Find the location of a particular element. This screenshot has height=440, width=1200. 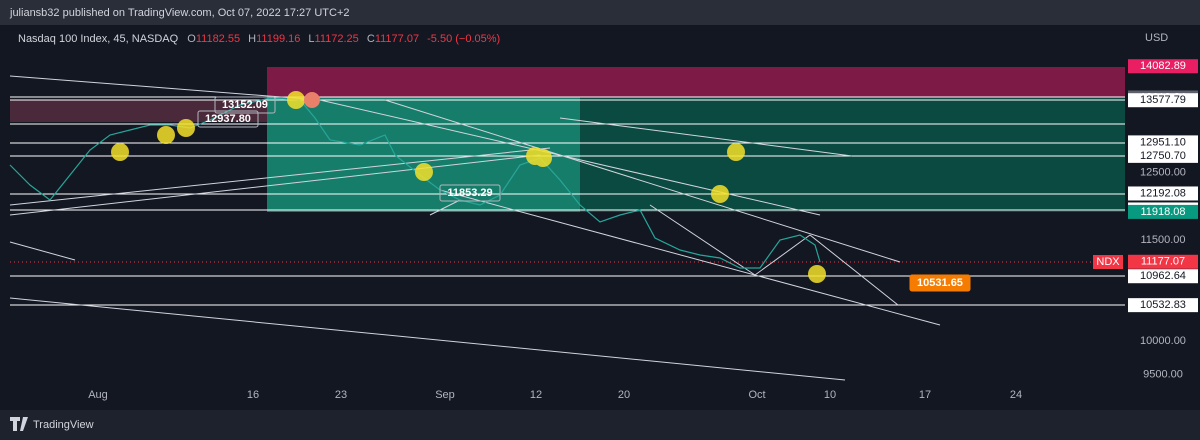

close-label: C is located at coordinates (371, 39).